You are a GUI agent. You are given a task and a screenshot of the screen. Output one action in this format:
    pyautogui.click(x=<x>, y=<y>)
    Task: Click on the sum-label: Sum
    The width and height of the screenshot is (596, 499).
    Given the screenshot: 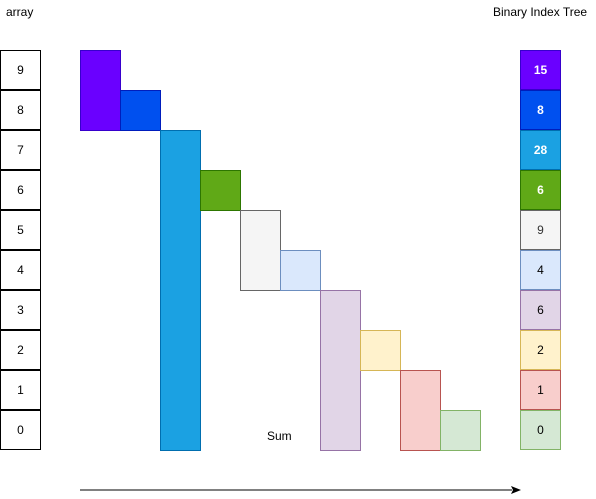 What is the action you would take?
    pyautogui.click(x=279, y=436)
    